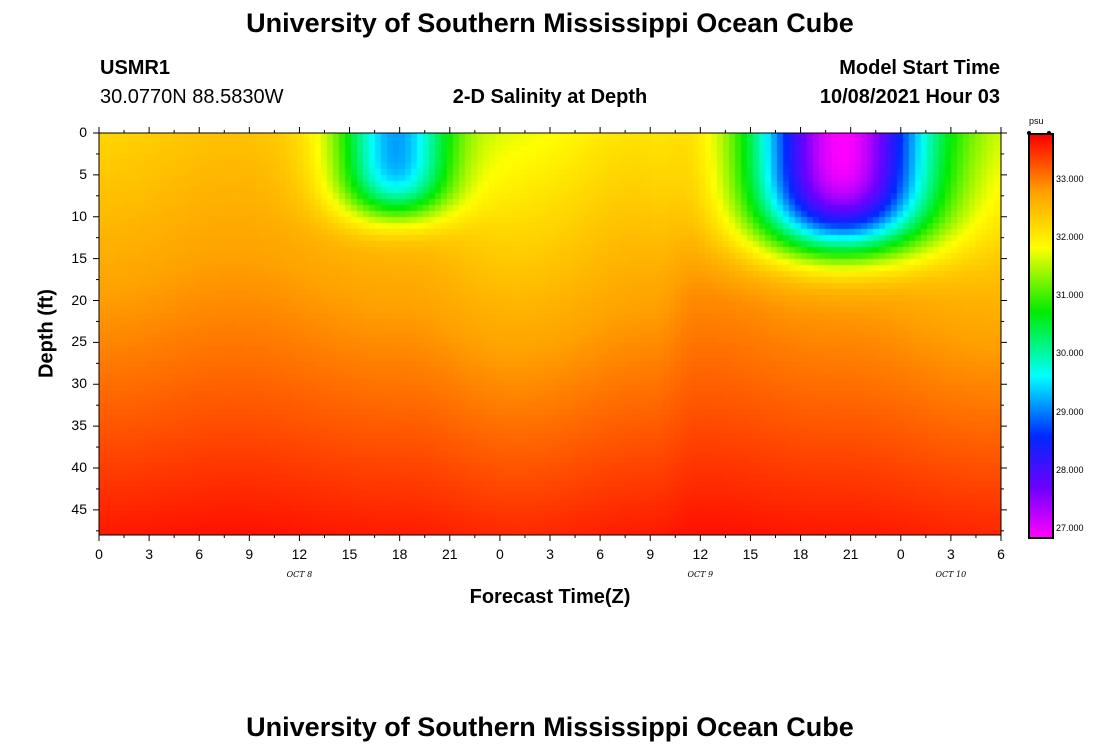 The image size is (1100, 750). I want to click on colorbar-tick-label: 30.000, so click(1070, 353).